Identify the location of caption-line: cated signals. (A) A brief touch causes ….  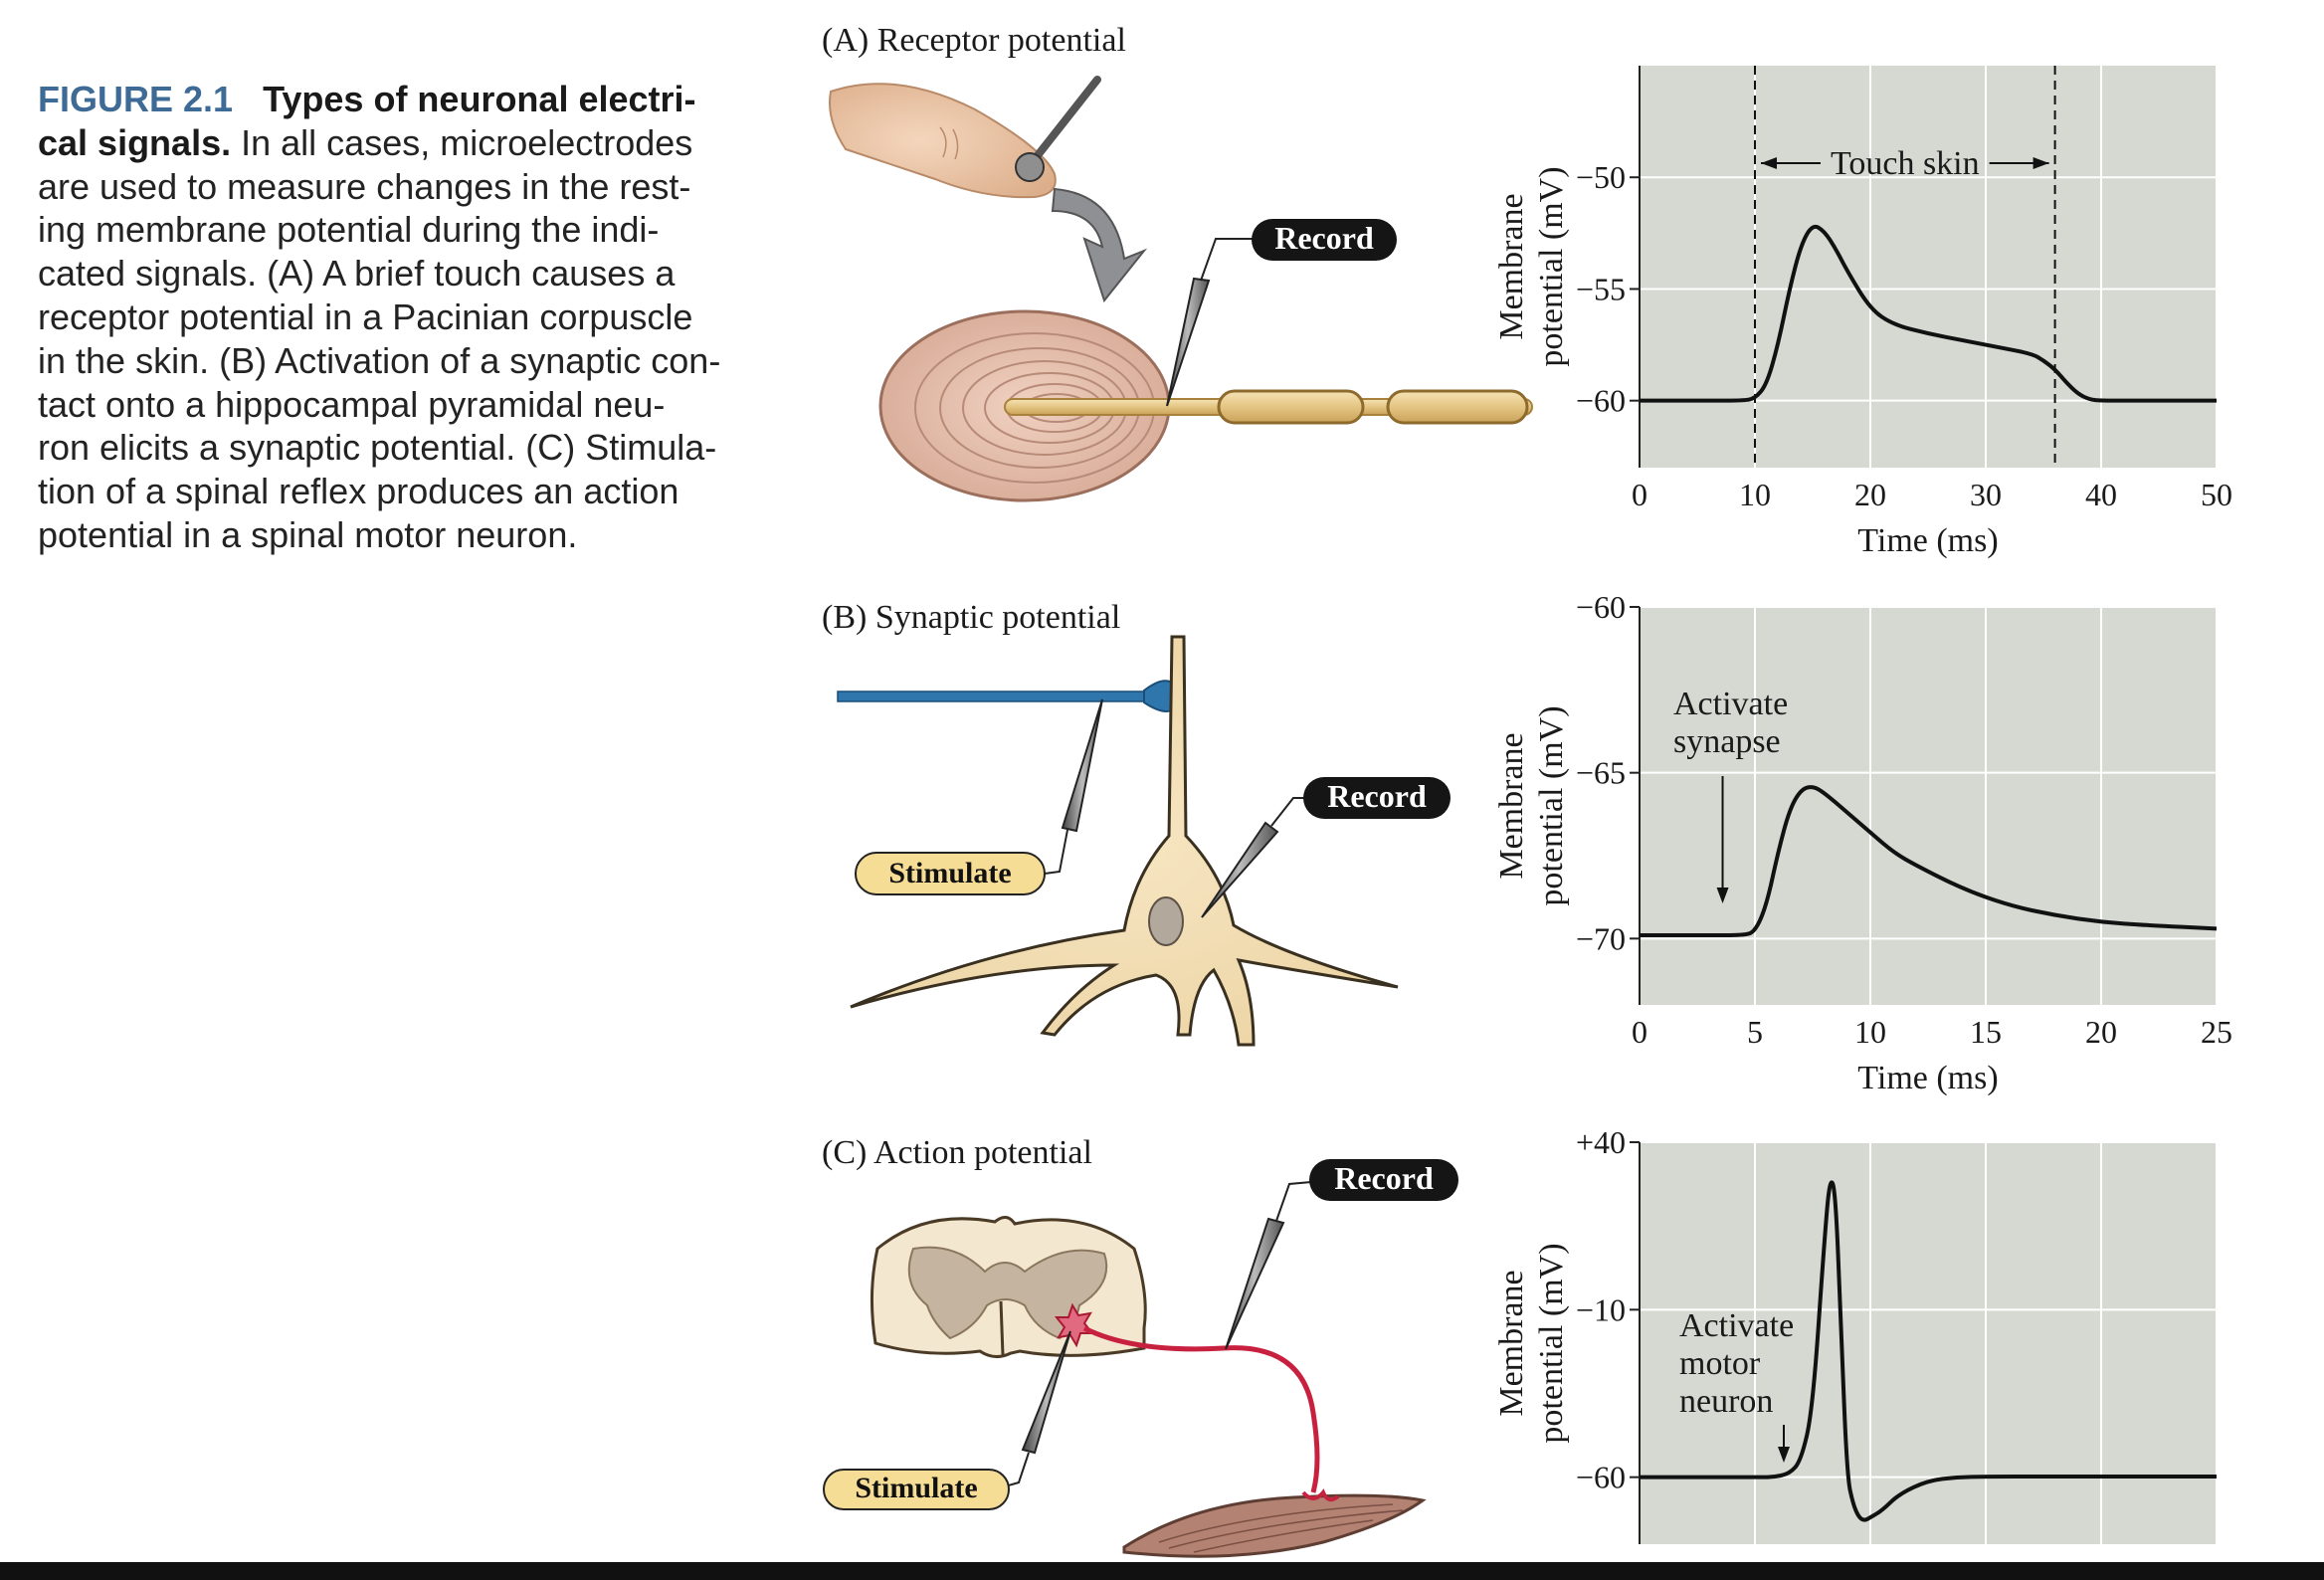
(357, 274).